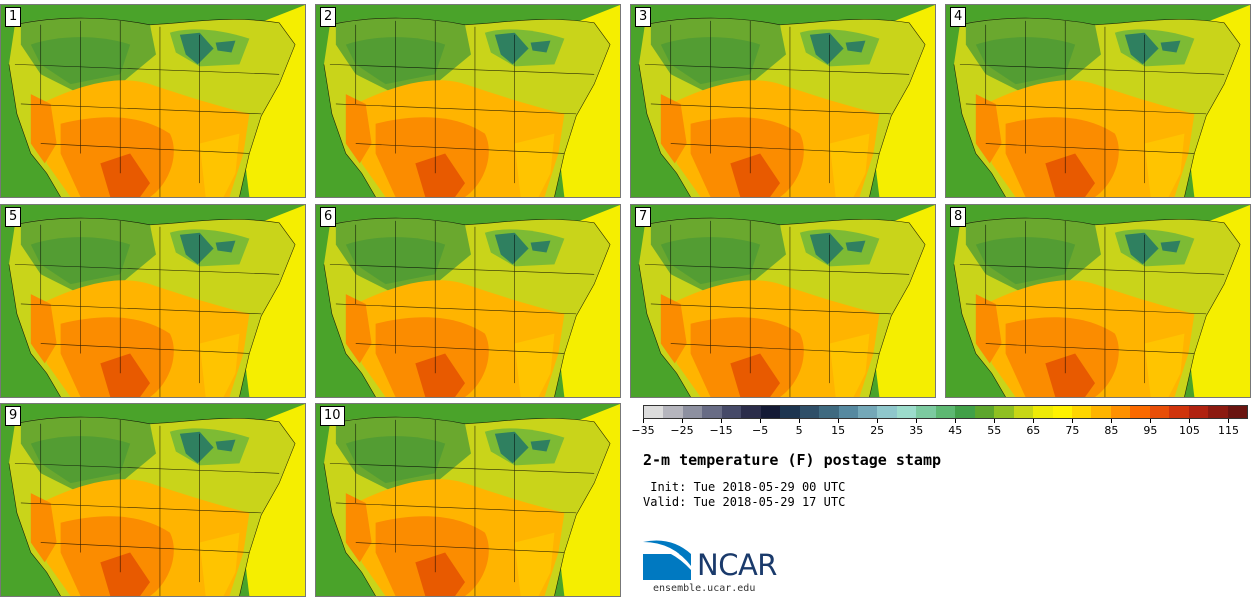  I want to click on postage-stamp-panel: 9, so click(153, 500).